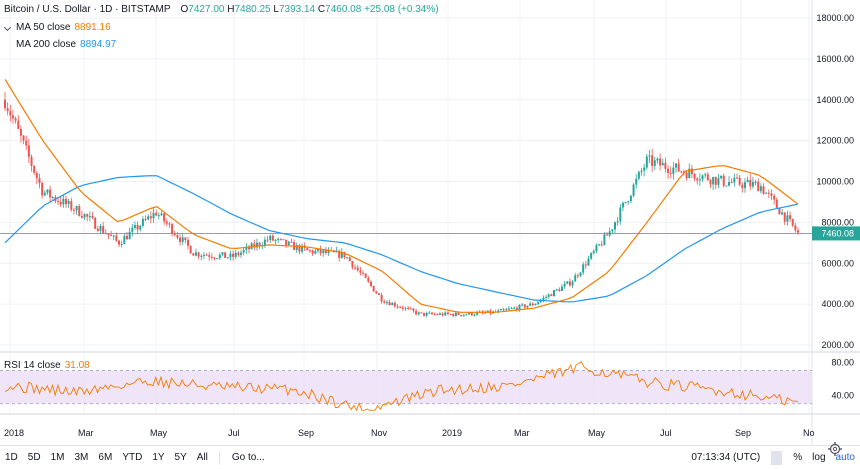  Describe the element at coordinates (57, 457) in the screenshot. I see `timeframe-1m: 1M` at that location.